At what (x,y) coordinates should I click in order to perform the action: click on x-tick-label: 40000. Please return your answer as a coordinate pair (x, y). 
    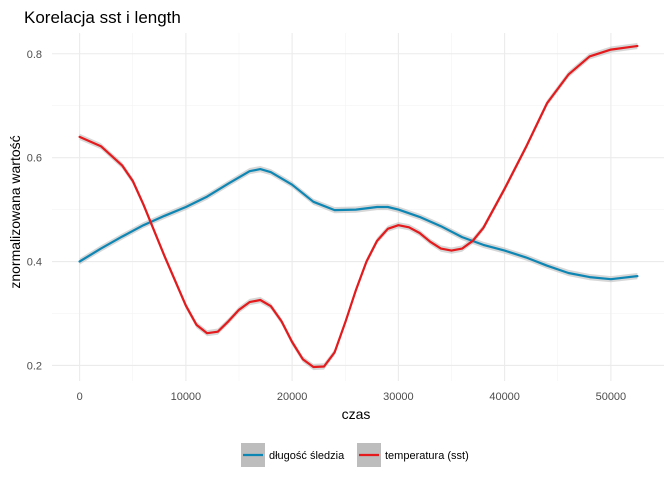
    Looking at the image, I should click on (504, 397).